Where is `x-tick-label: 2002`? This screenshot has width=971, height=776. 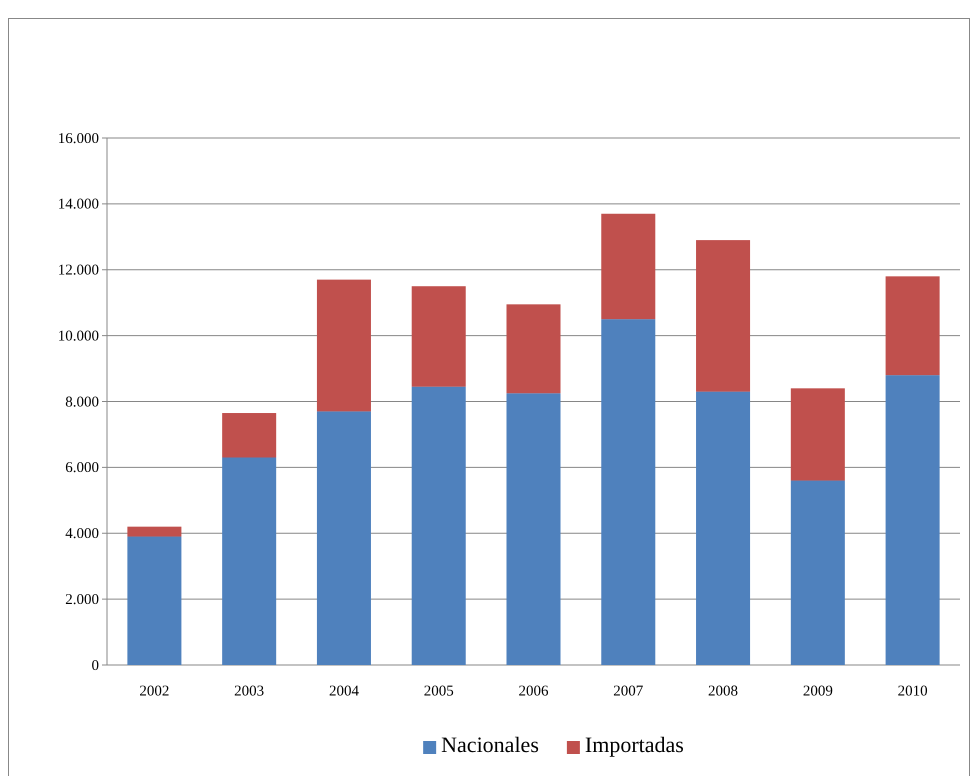
x-tick-label: 2002 is located at coordinates (154, 692).